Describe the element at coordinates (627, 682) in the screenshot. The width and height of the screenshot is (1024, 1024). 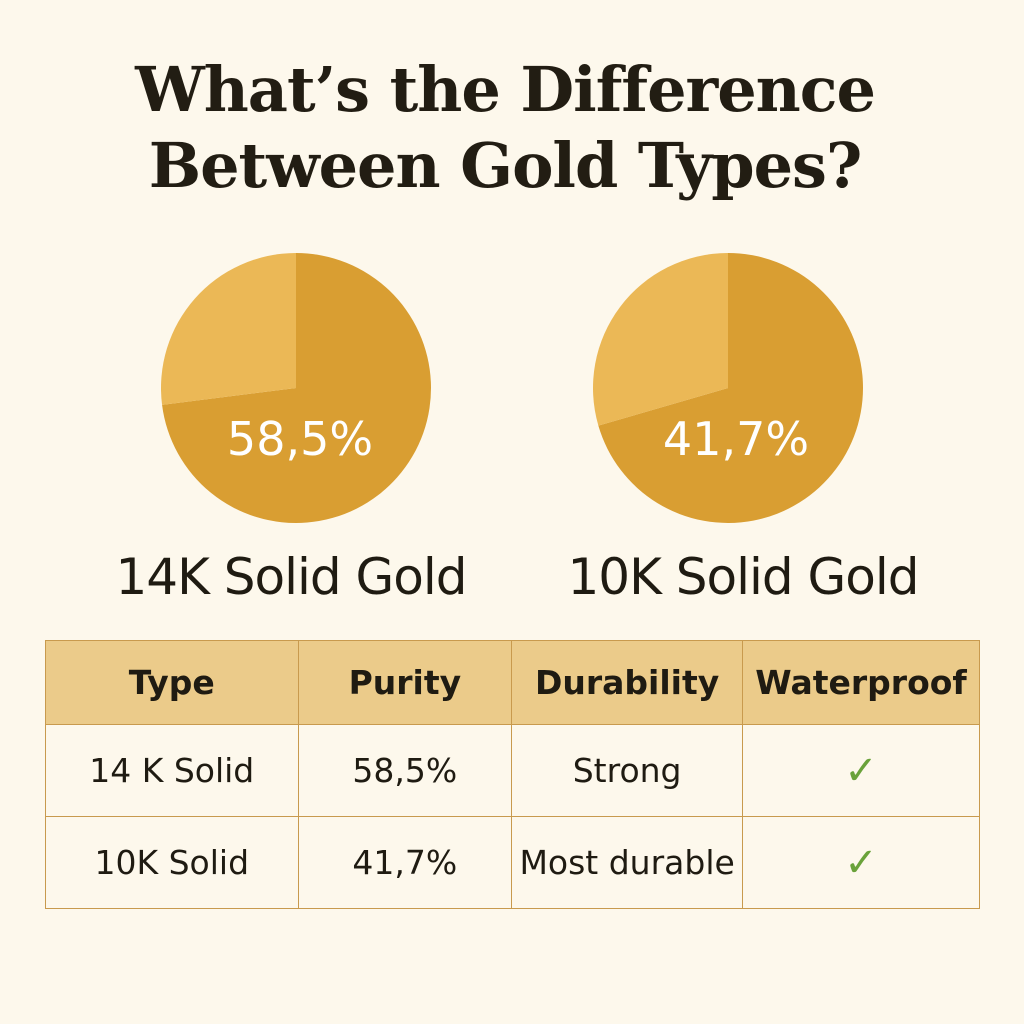
I see `header-durability: Durability` at that location.